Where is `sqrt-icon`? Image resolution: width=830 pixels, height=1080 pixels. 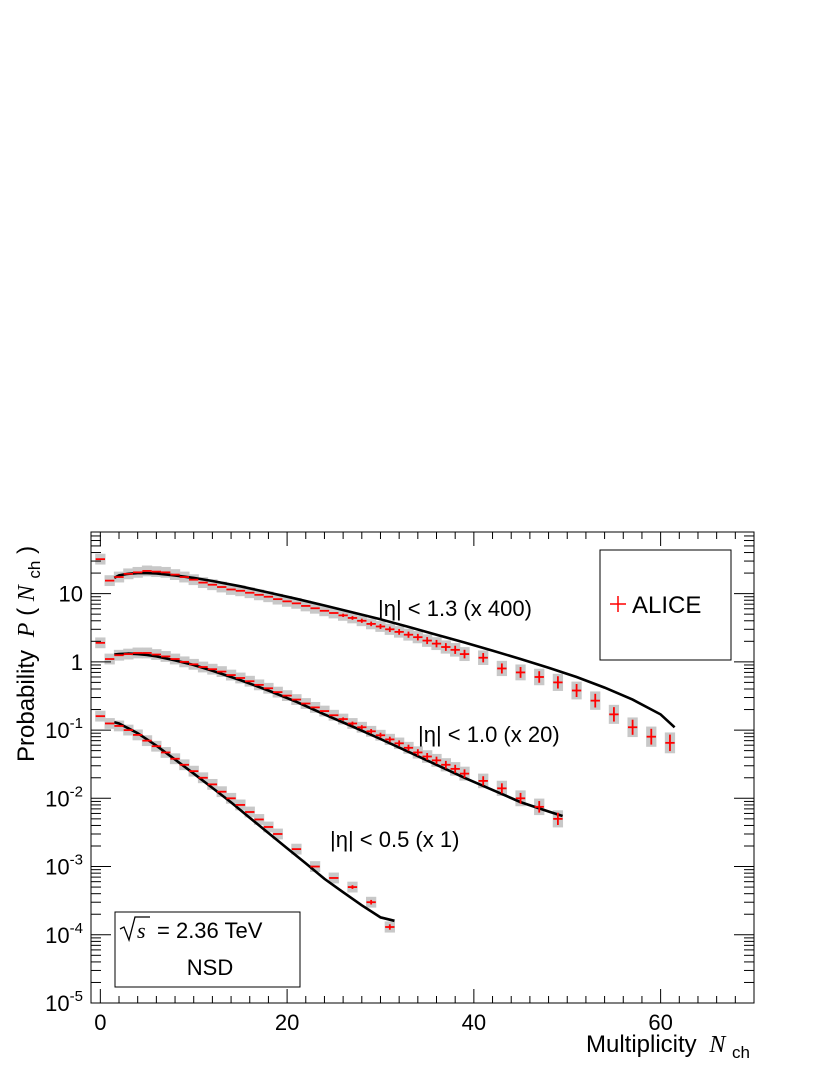
sqrt-icon is located at coordinates (134, 929).